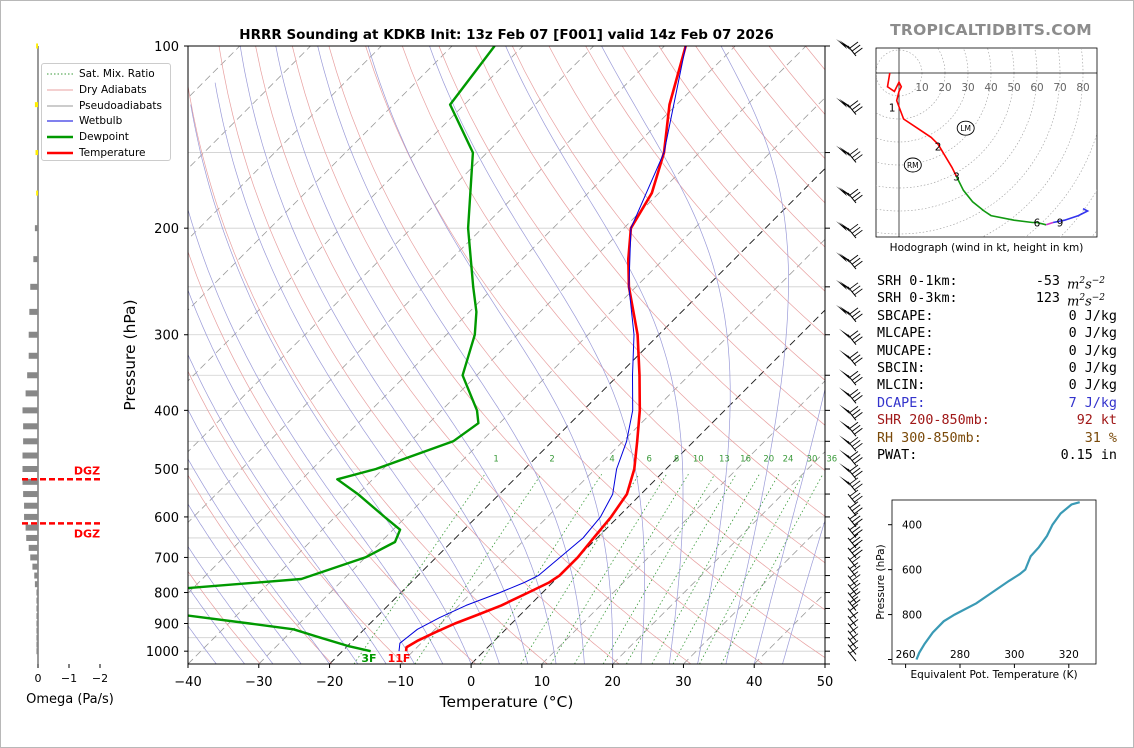 The image size is (1134, 748). I want to click on temperature-tick-label: −40, so click(187, 682).